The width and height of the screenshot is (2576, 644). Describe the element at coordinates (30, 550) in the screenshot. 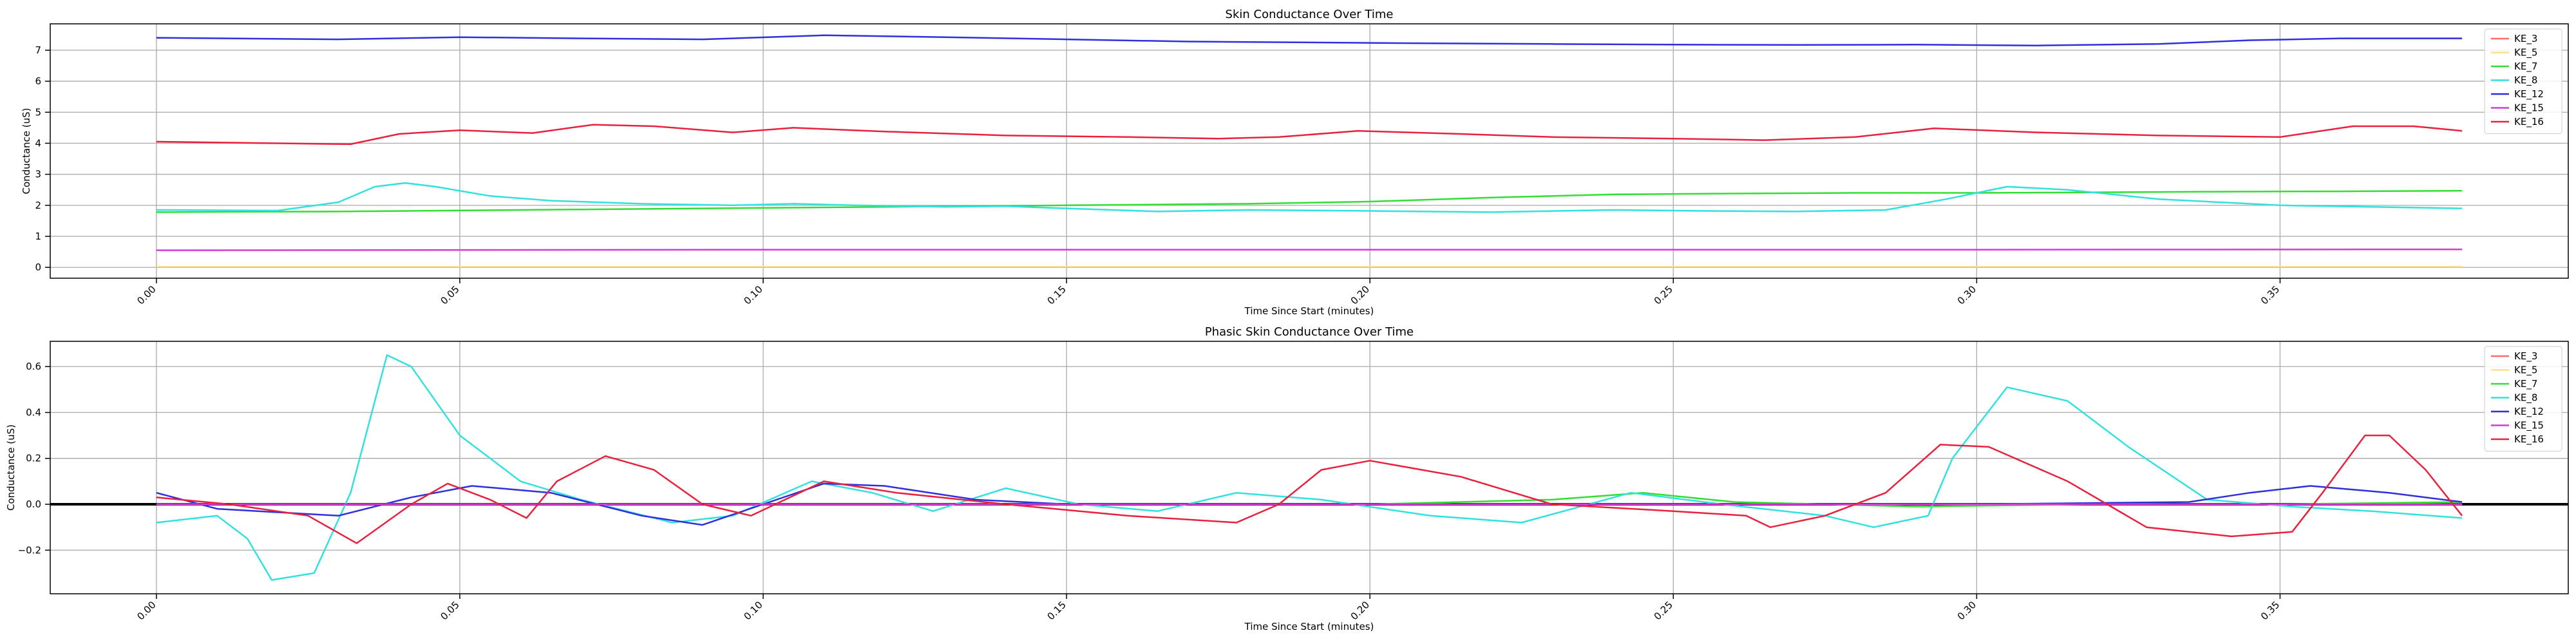

I see `y-tick-label: −0.2` at that location.